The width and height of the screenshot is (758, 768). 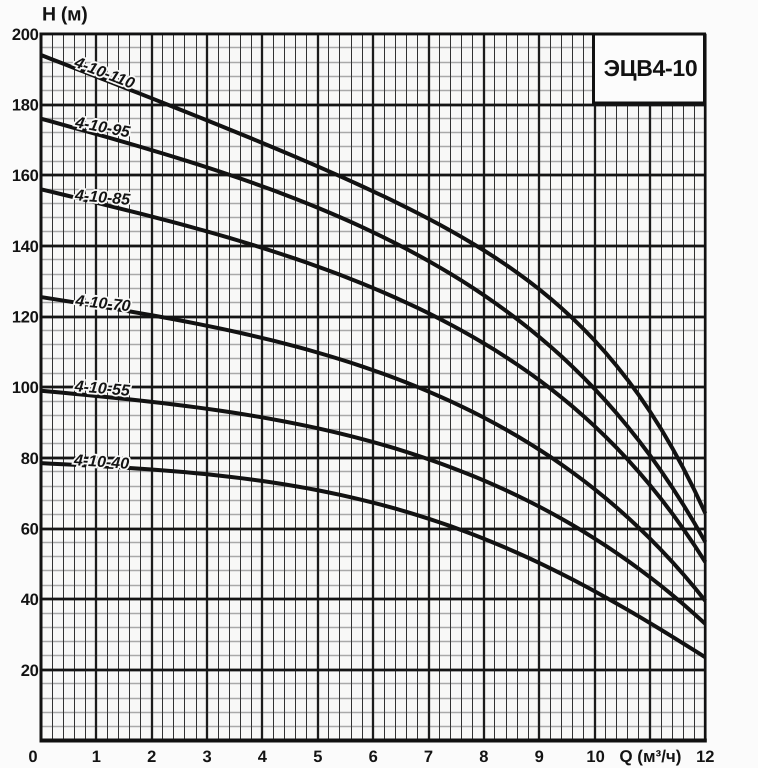 I want to click on svg-text: 8, so click(x=483, y=757).